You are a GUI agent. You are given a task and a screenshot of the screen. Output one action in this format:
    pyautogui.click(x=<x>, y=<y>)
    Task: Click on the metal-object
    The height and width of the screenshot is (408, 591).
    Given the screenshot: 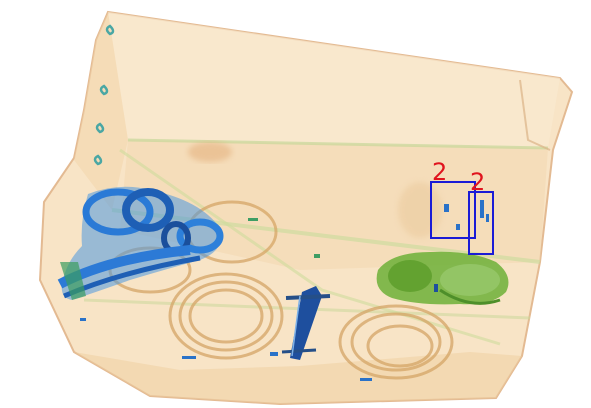 What is the action you would take?
    pyautogui.click(x=140, y=243)
    